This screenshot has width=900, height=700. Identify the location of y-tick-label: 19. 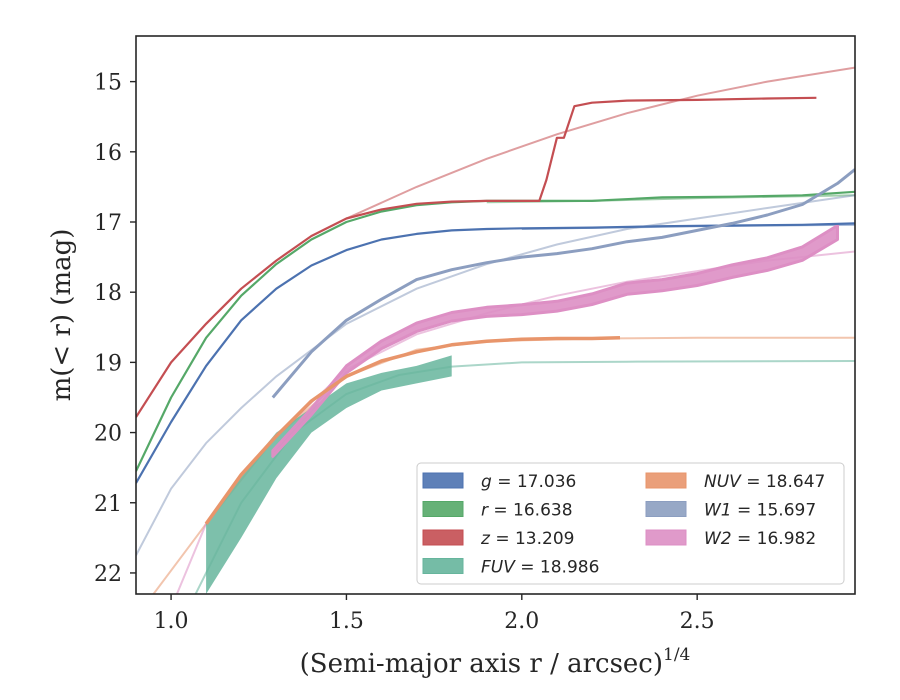
(108, 363).